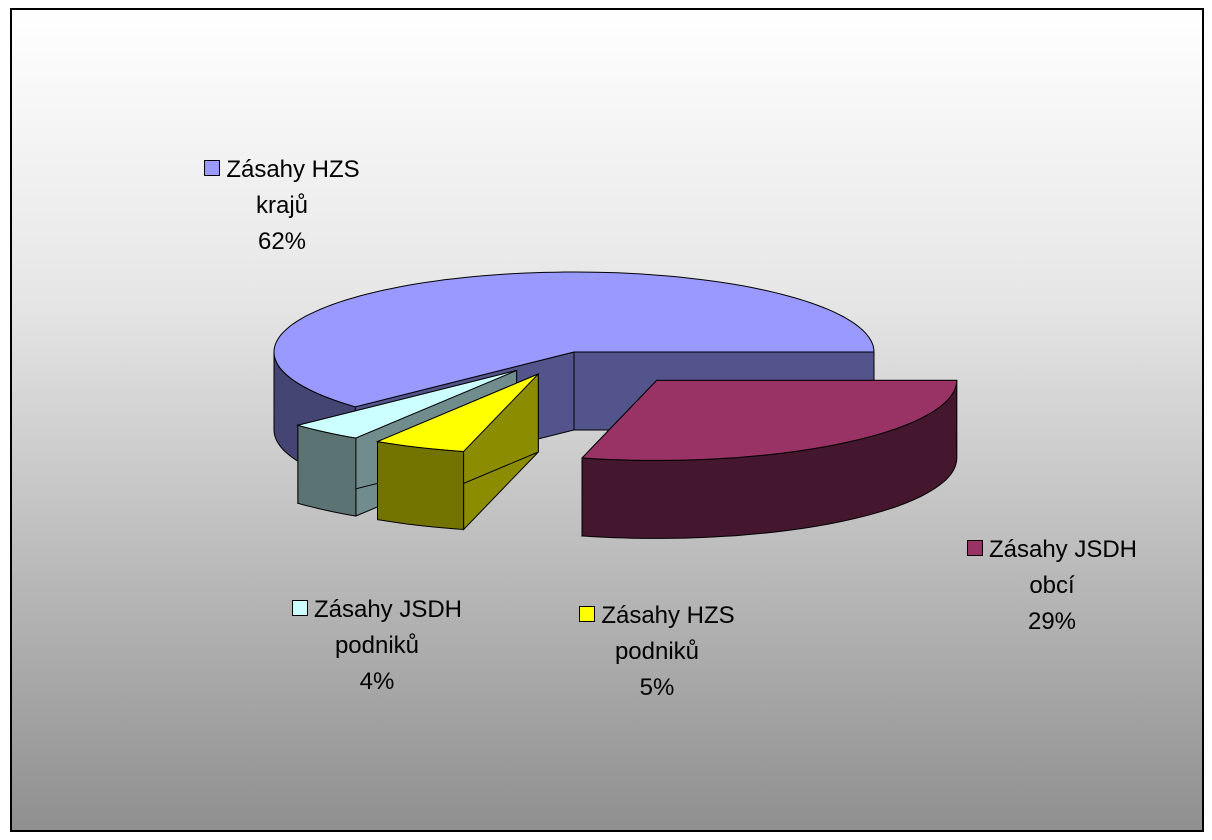  What do you see at coordinates (282, 241) in the screenshot?
I see `label-value: 62%` at bounding box center [282, 241].